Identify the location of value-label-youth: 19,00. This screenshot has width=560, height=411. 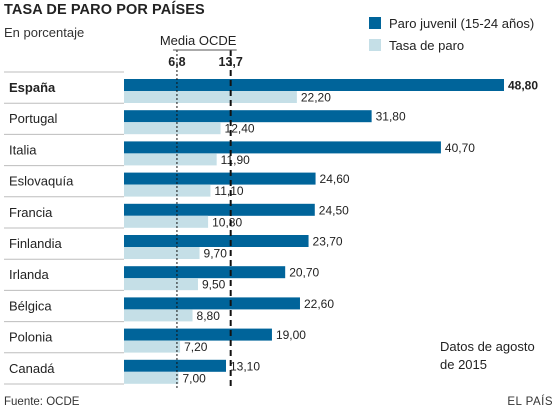
(291, 335).